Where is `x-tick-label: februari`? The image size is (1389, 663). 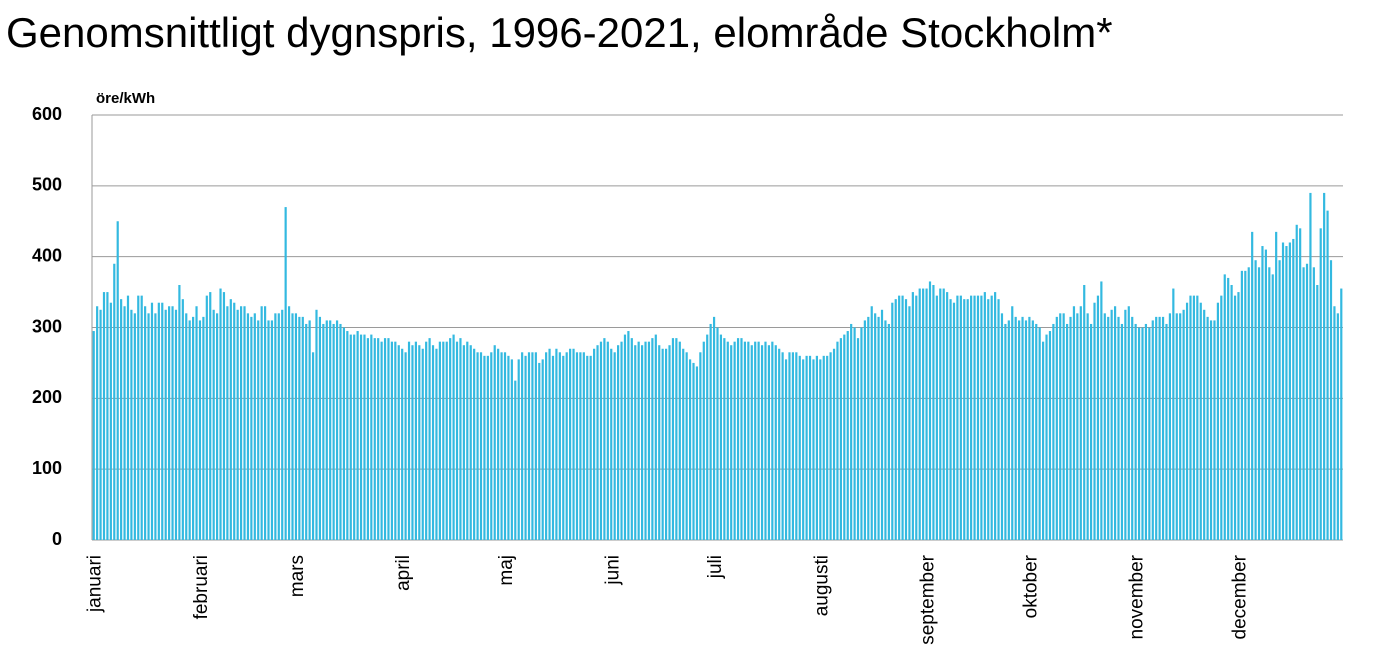 x-tick-label: februari is located at coordinates (201, 587).